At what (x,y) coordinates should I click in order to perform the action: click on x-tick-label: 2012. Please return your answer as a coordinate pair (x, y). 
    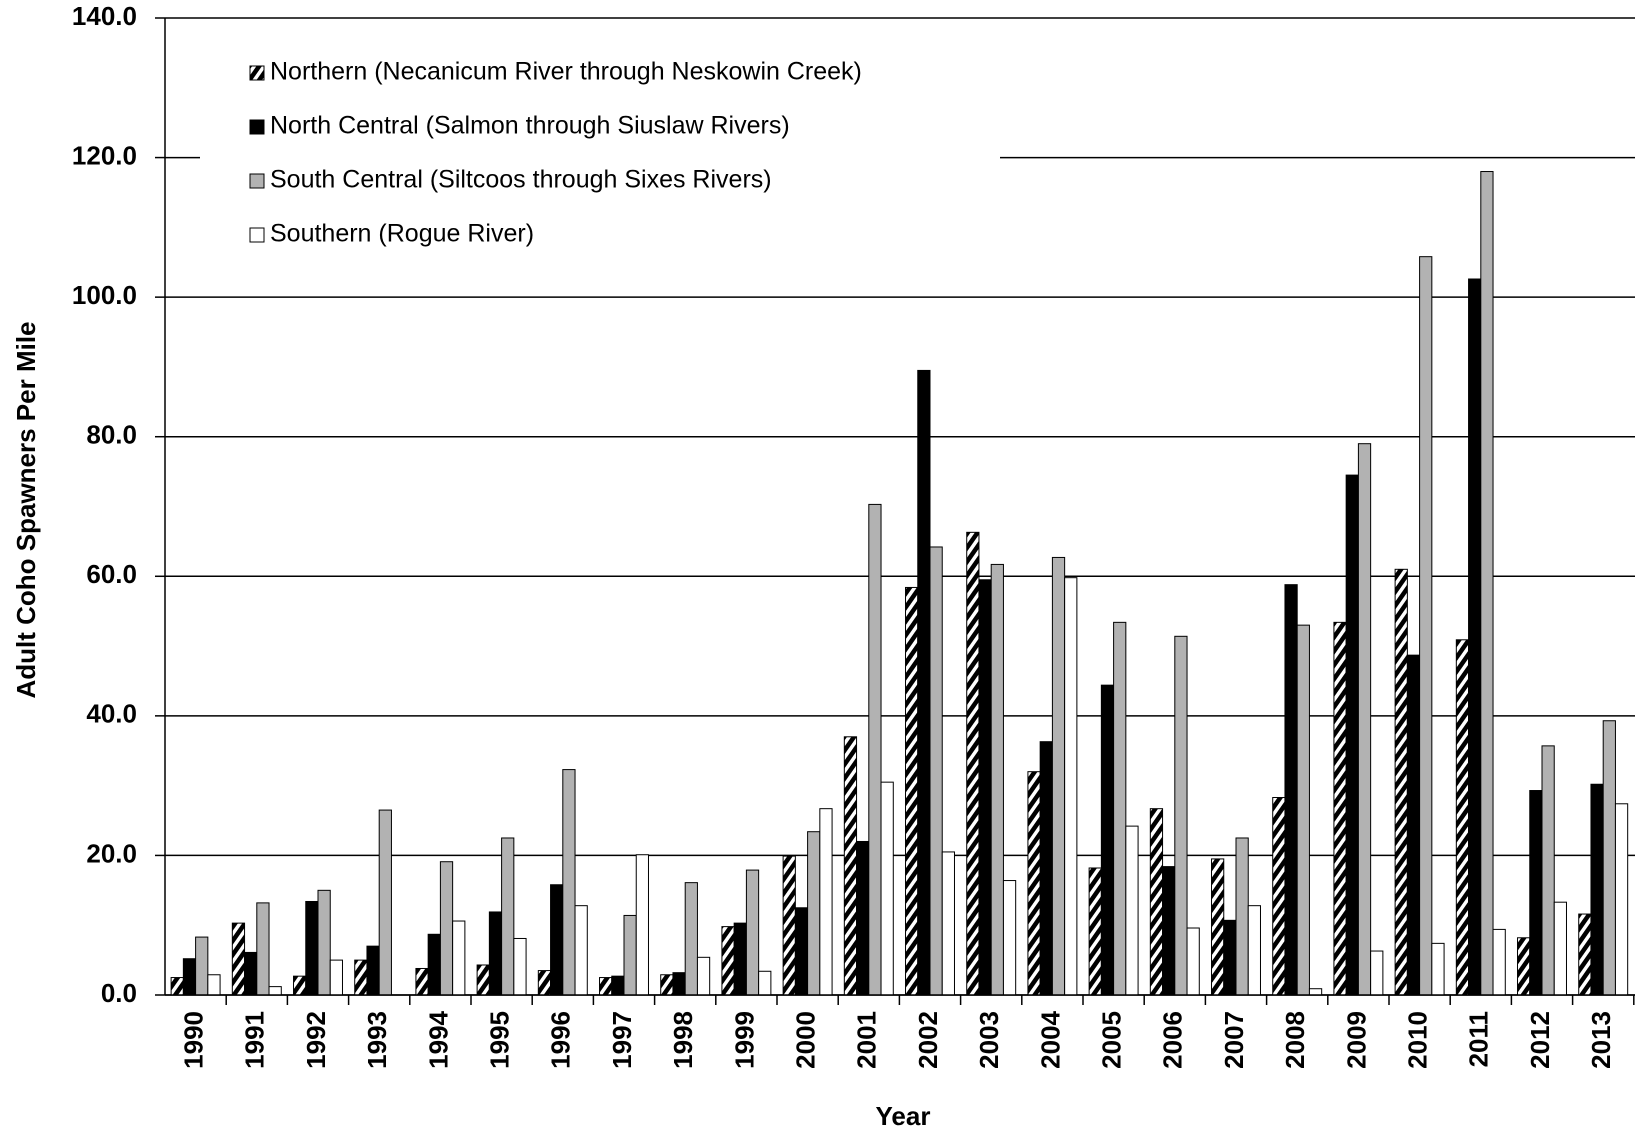
    Looking at the image, I should click on (1540, 1040).